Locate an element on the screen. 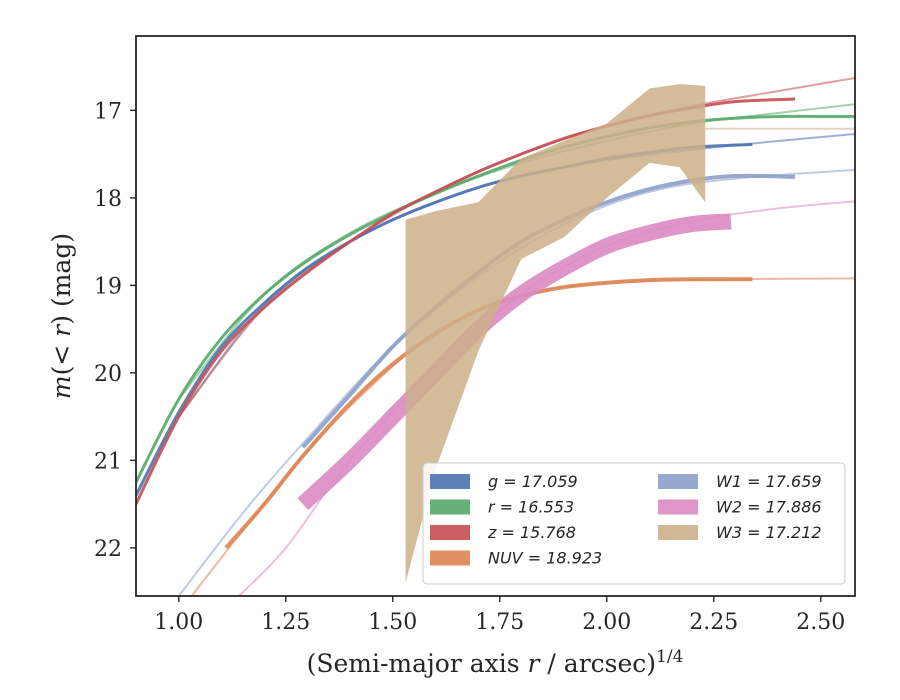 The width and height of the screenshot is (900, 700). y-axis-title: m(< r) (mag) is located at coordinates (61, 316).